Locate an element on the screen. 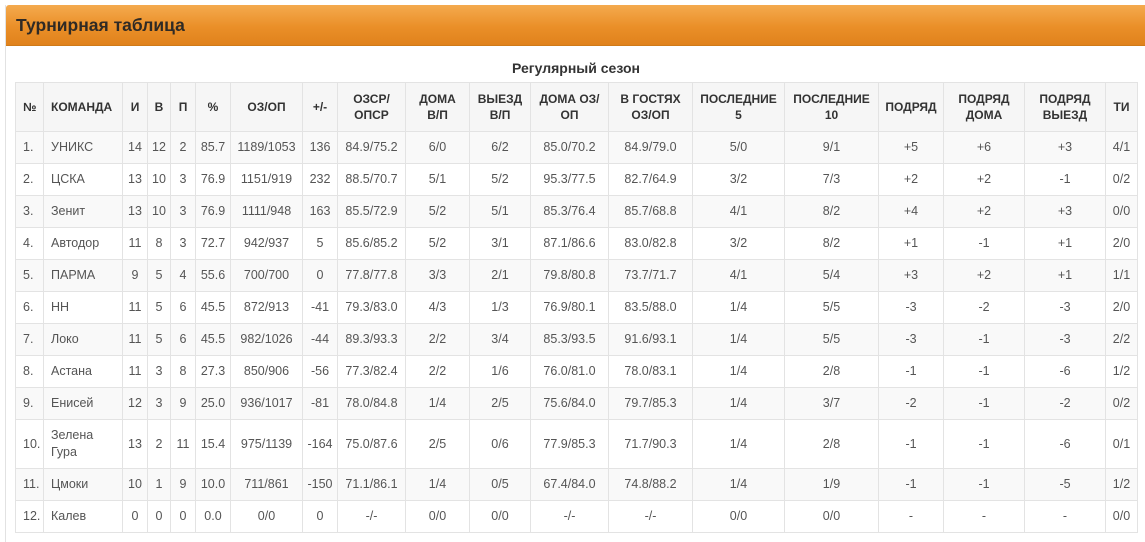  cell-games: 11 is located at coordinates (135, 243).